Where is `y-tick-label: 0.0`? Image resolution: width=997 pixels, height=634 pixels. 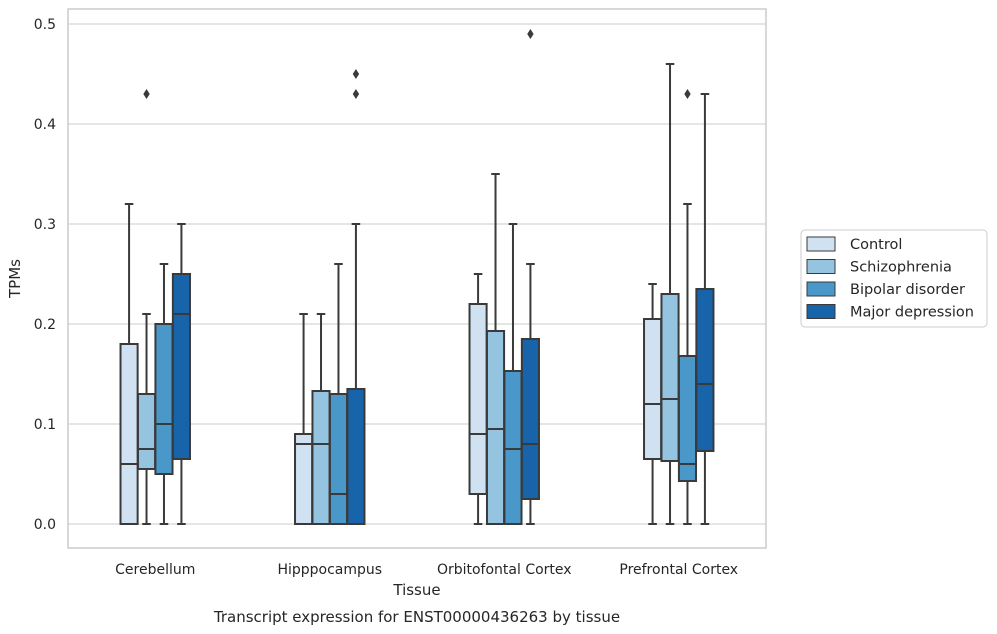
y-tick-label: 0.0 is located at coordinates (45, 525).